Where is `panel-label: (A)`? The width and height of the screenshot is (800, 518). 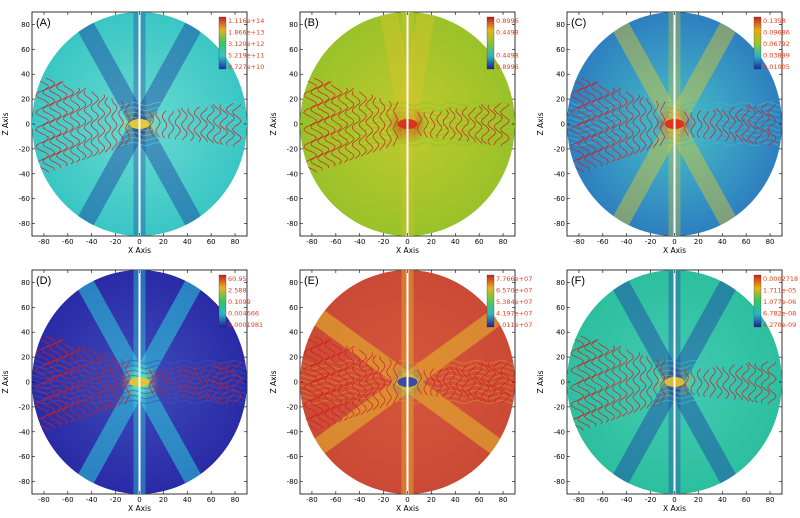 panel-label: (A) is located at coordinates (43, 23).